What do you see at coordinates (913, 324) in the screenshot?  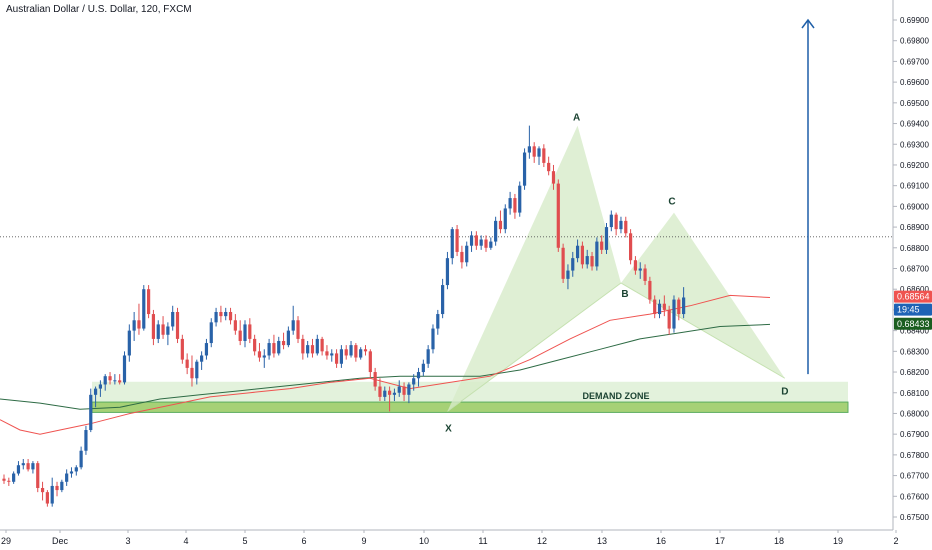 I see `price-badge-label: 0.68433` at bounding box center [913, 324].